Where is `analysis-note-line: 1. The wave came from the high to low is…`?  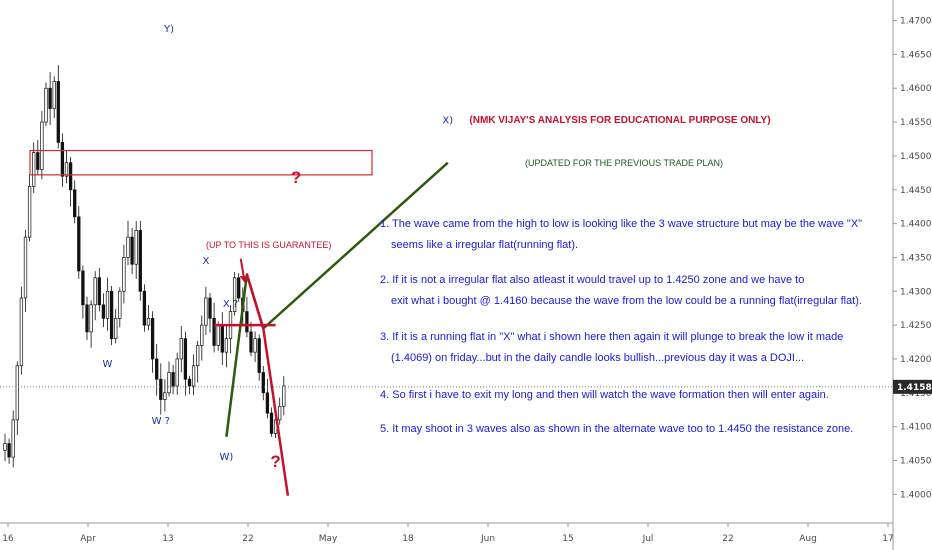 analysis-note-line: 1. The wave came from the high to low is… is located at coordinates (621, 224).